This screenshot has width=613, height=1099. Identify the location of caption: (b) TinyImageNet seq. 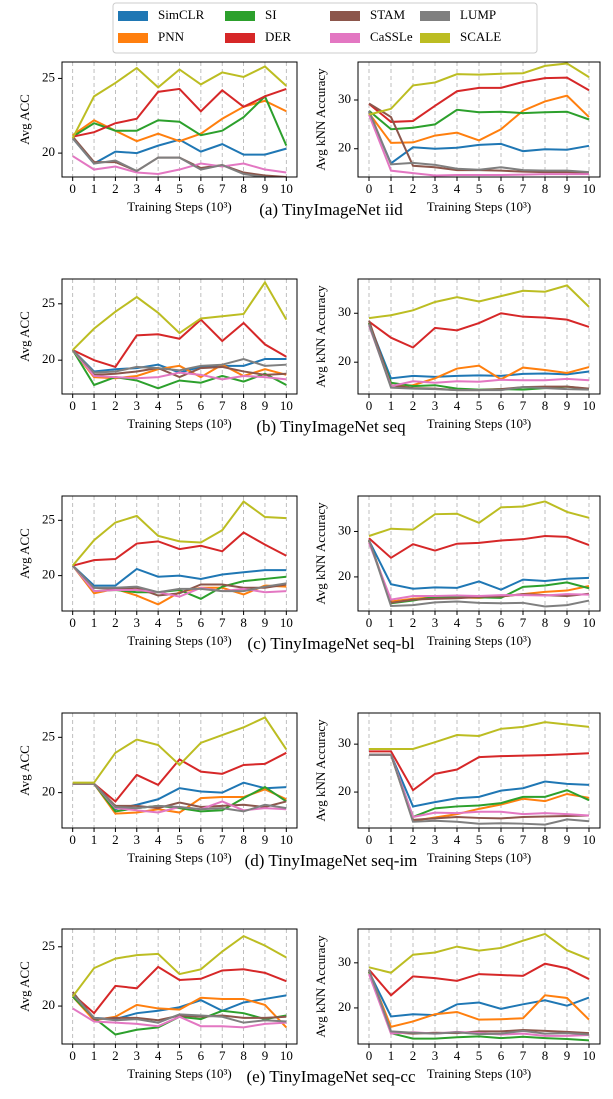
(331, 426).